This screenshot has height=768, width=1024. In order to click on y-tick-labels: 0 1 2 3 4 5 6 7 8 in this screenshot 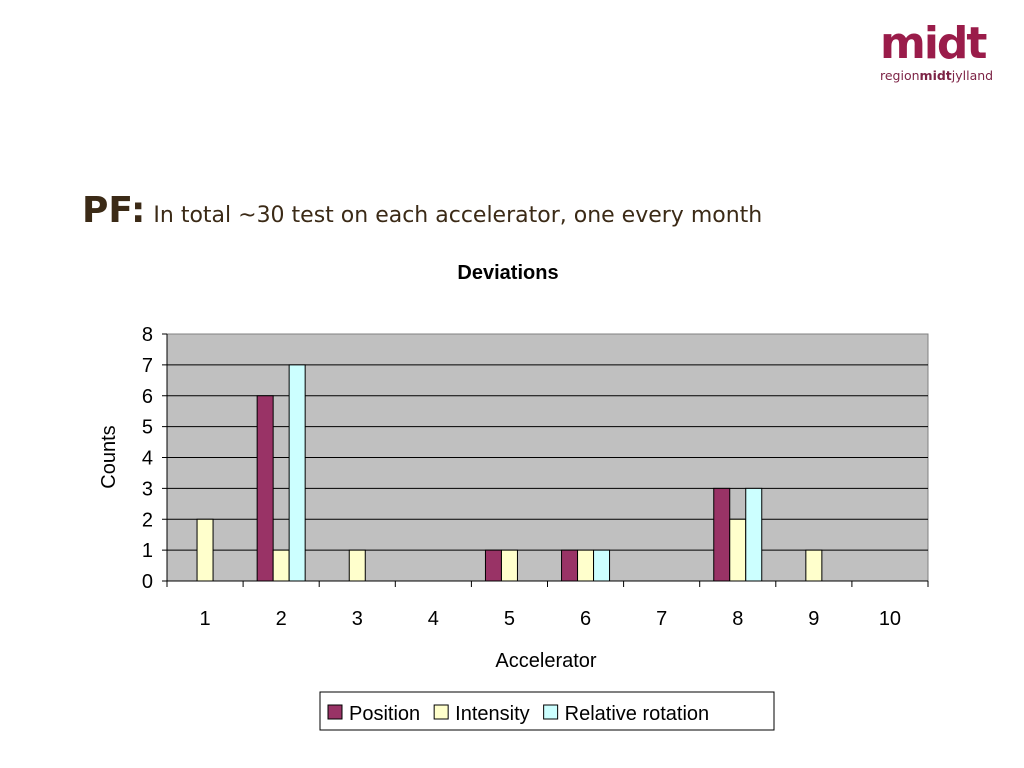, I will do `click(147, 458)`.